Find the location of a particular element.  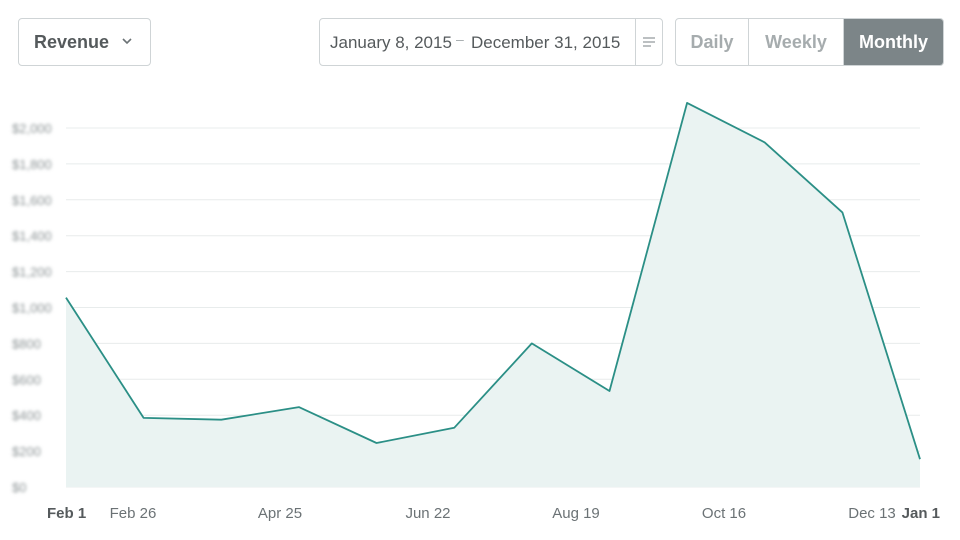

start-date-field: January 8, 2015 is located at coordinates (391, 42).